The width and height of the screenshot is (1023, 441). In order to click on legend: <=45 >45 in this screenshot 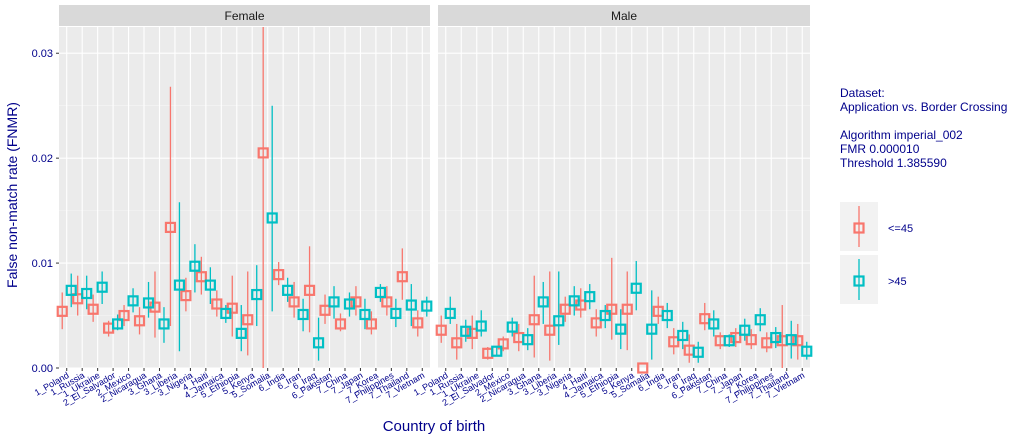, I will do `click(876, 253)`.